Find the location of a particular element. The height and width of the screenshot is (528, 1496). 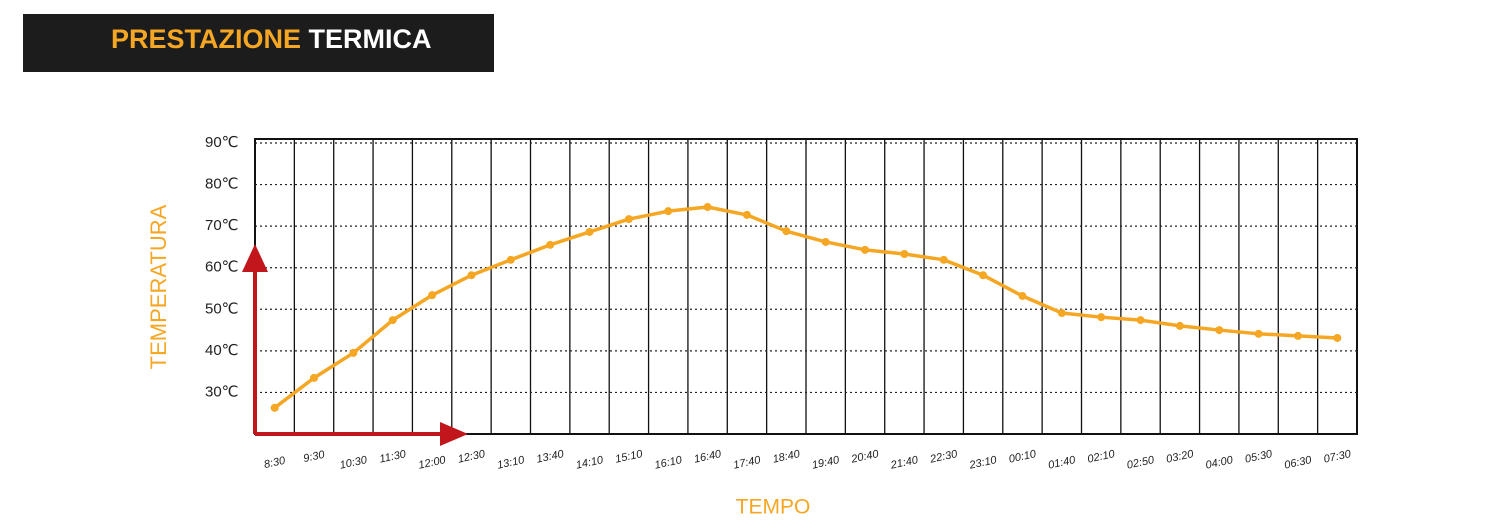

x-tick-label: 00:10 is located at coordinates (1023, 457).